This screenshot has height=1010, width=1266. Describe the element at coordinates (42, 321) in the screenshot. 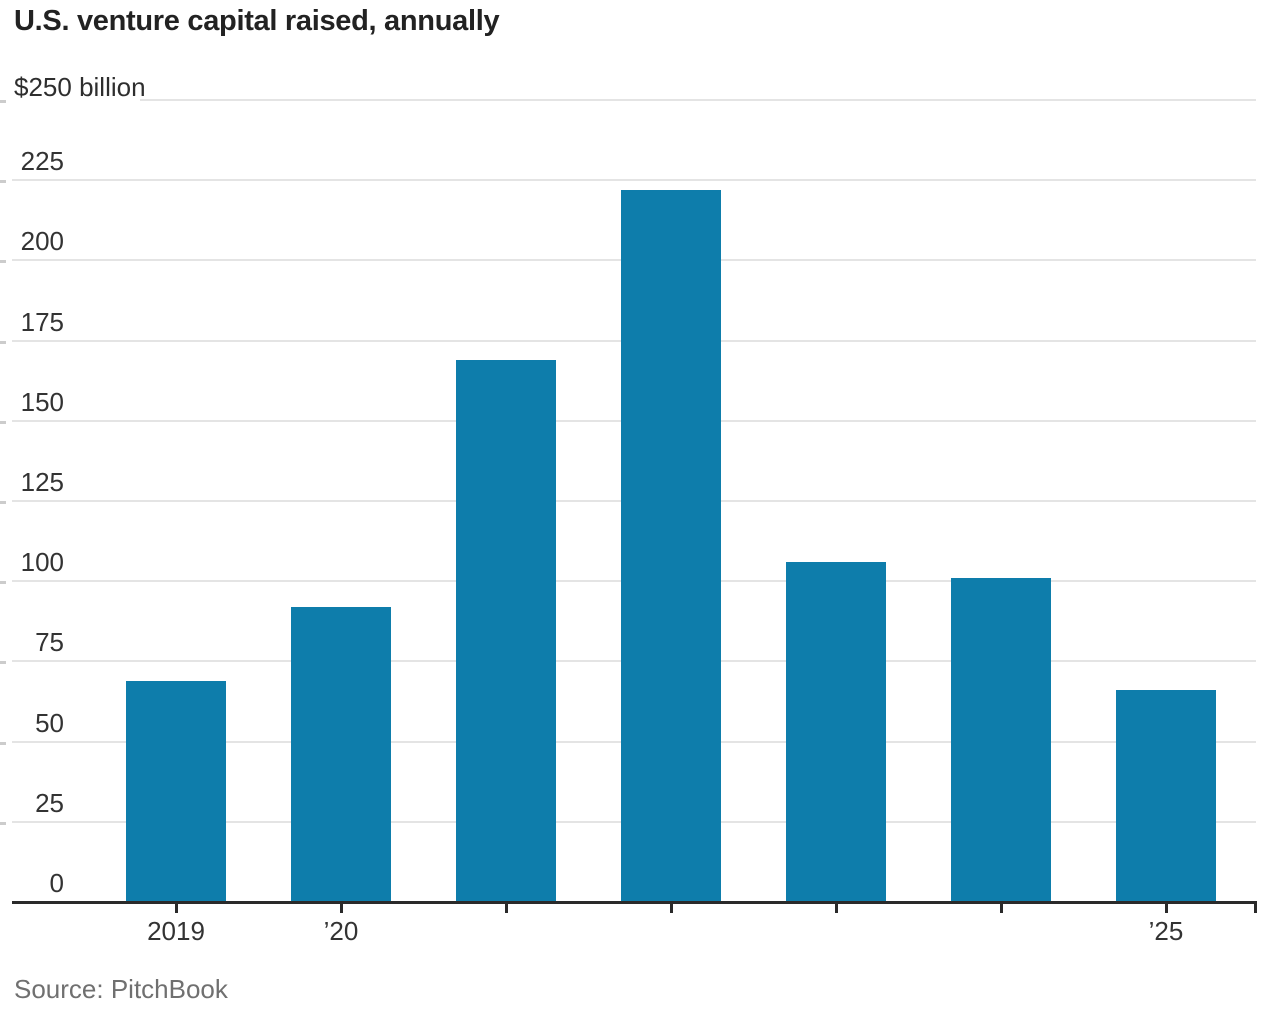

I see `y-tick-label: 175` at that location.